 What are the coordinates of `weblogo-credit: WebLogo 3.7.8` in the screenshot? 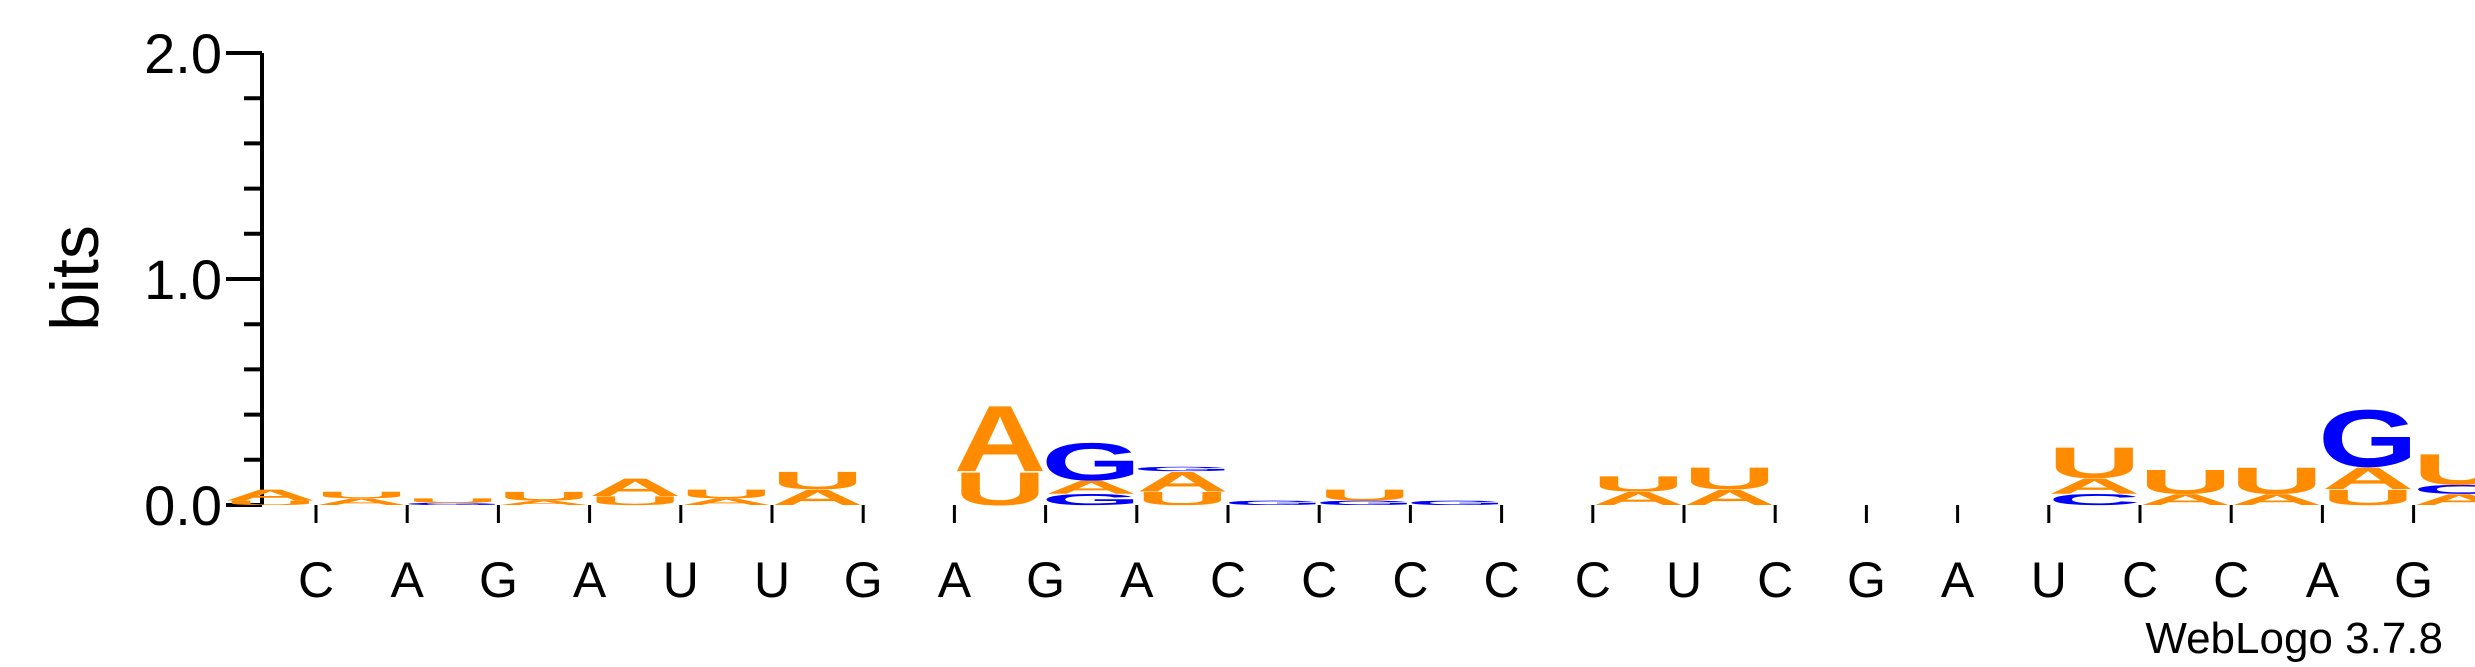 It's located at (2294, 638).